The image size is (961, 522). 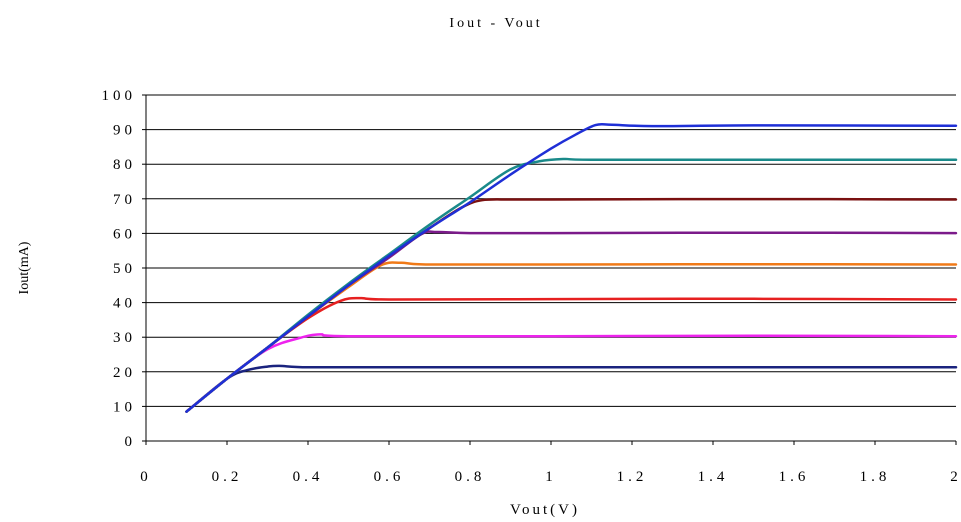 I want to click on y-tick-label-6: 60, so click(x=124, y=234).